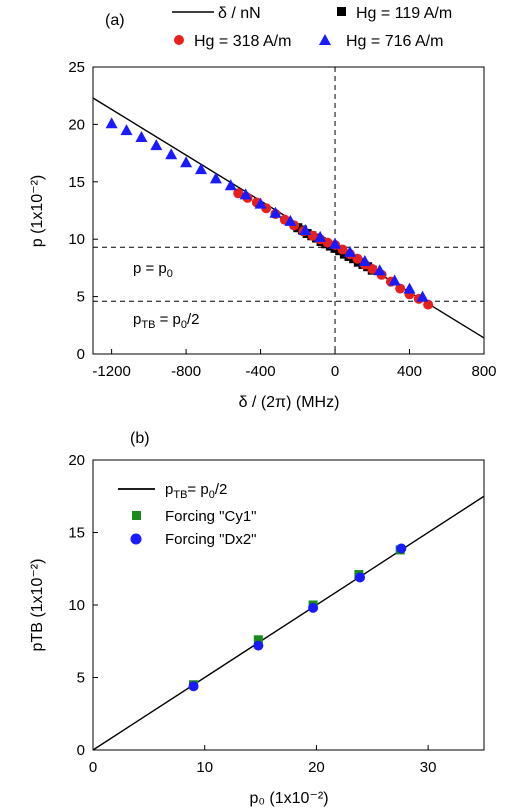  I want to click on data-point-cy1, so click(258, 640).